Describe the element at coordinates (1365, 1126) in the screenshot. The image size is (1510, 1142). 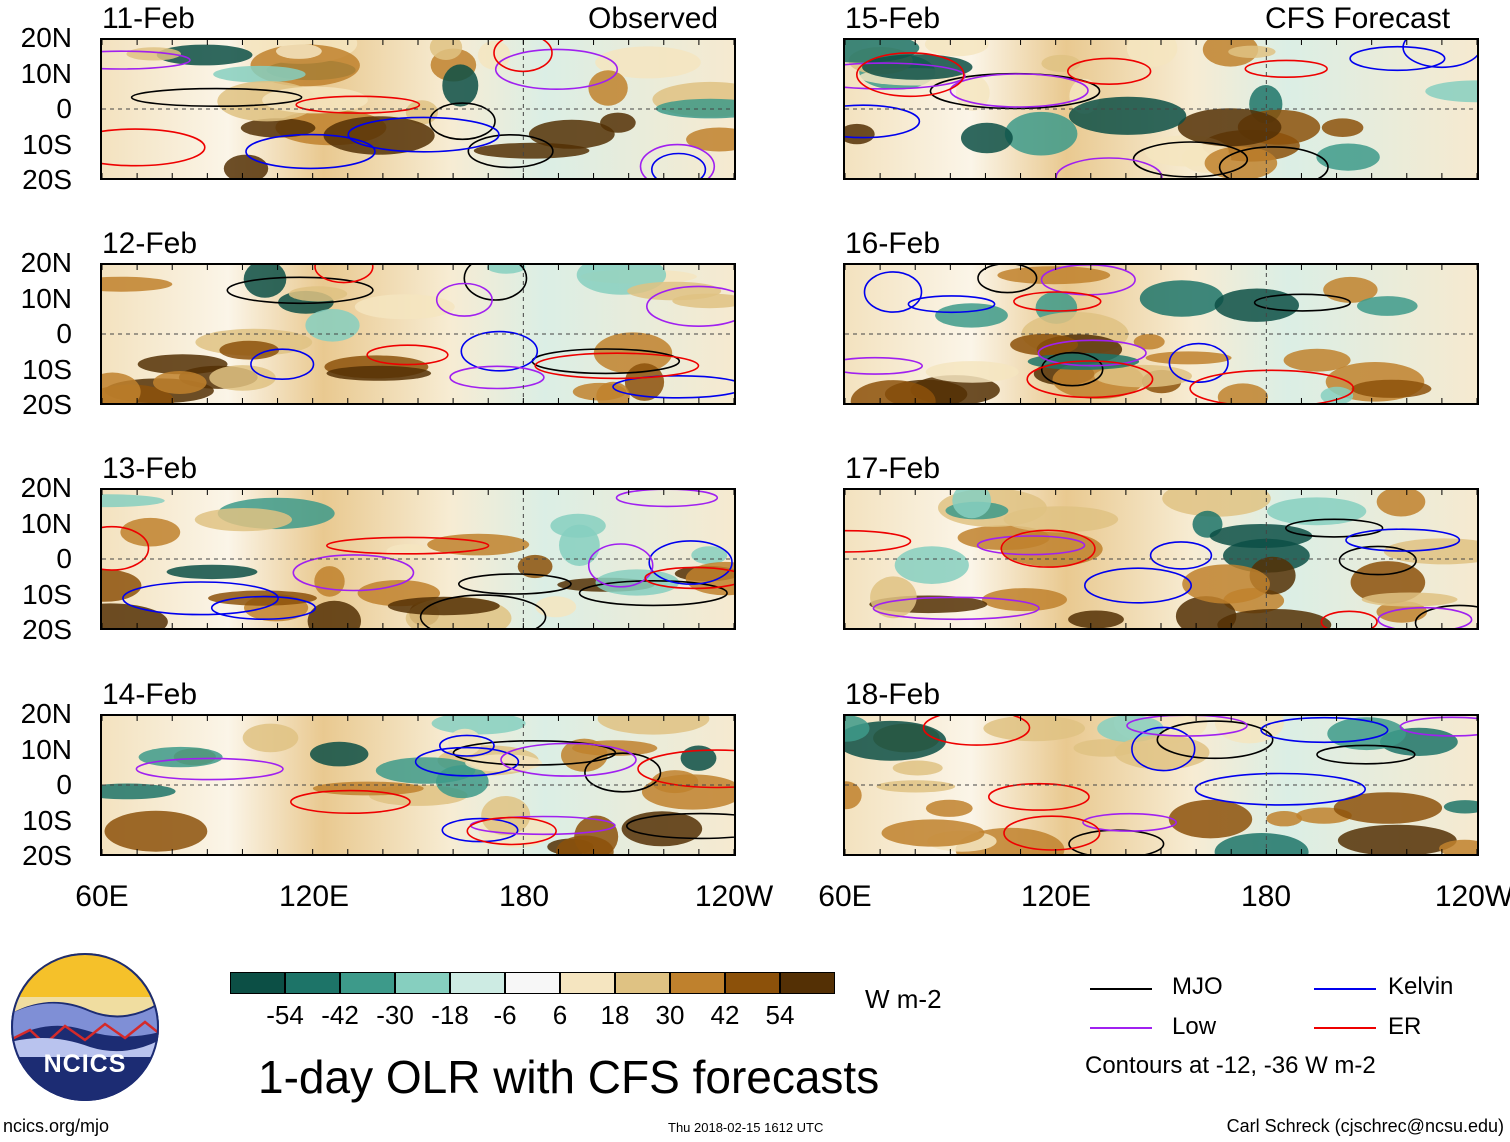
I see `footer-credit: Carl Schreck (cjschrec@ncsu.edu)` at that location.